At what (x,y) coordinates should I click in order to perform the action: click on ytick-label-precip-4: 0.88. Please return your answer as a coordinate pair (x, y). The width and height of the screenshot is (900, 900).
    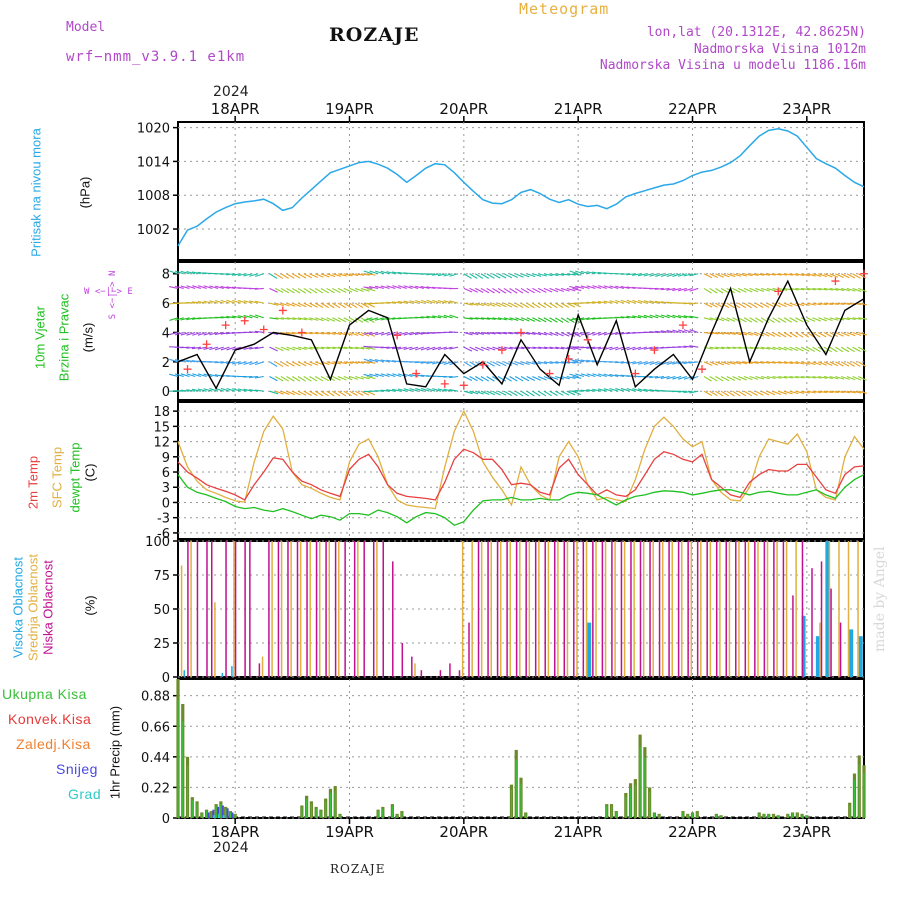
    Looking at the image, I should click on (155, 697).